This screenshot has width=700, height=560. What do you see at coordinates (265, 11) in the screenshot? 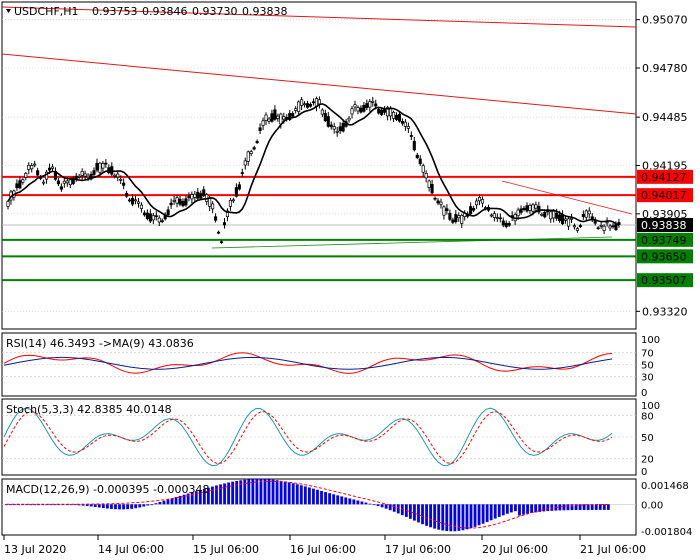
I see `ohlc-close: 0.93838` at bounding box center [265, 11].